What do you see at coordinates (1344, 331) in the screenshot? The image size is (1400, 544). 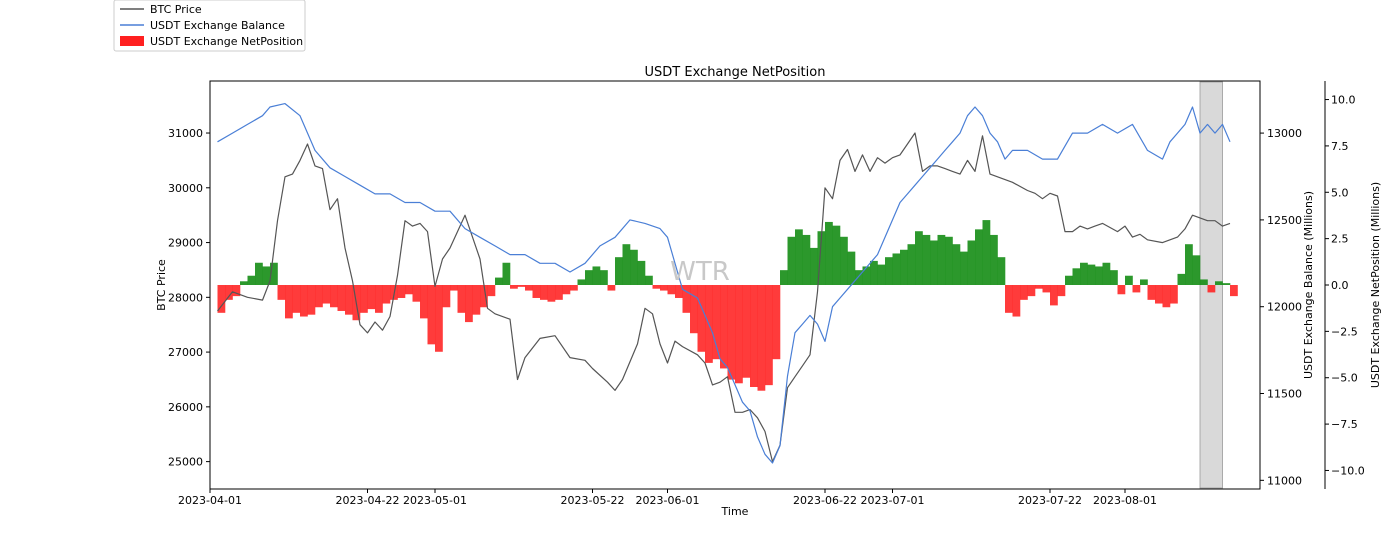 I see `y-right2-tick-label: −2.5` at bounding box center [1344, 331].